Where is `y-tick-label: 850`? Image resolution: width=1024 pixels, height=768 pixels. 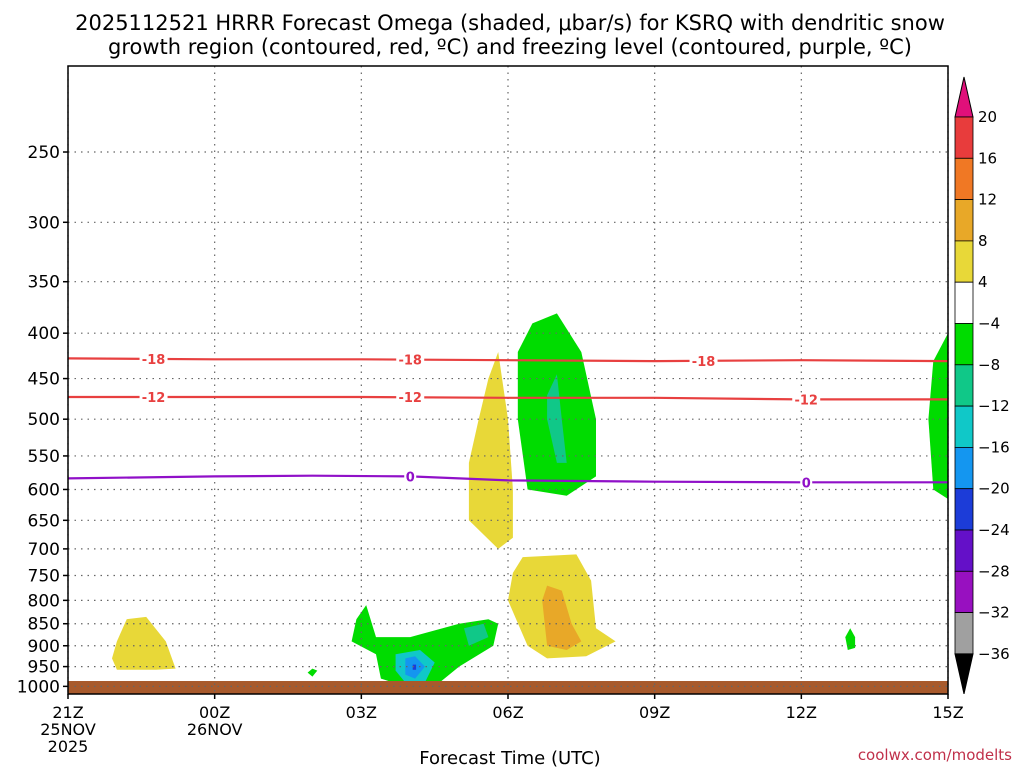 y-tick-label: 850 is located at coordinates (44, 625).